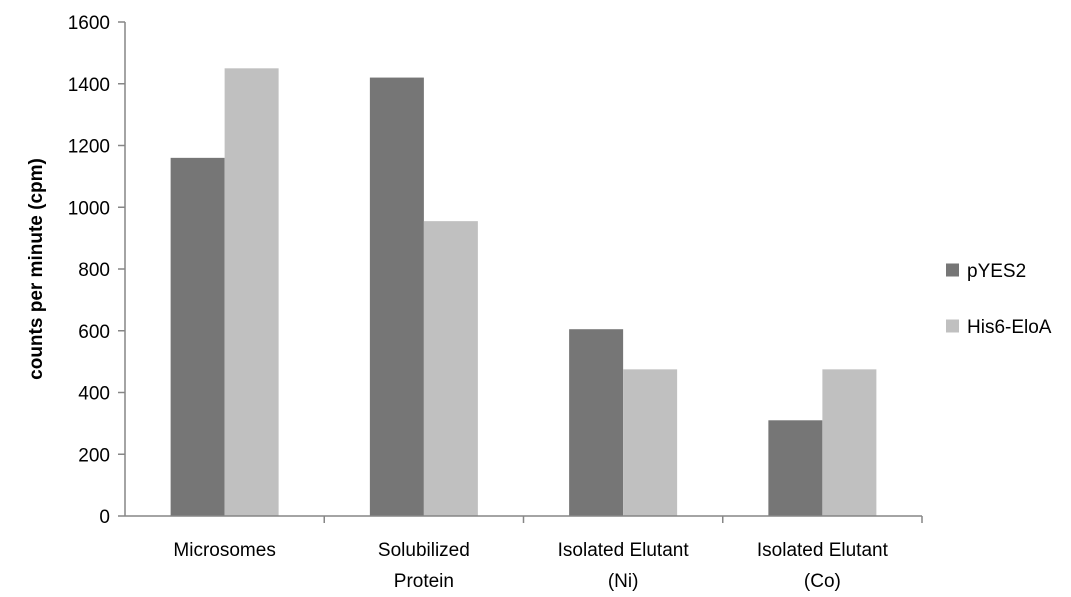  I want to click on category-label: (Ni), so click(623, 581).